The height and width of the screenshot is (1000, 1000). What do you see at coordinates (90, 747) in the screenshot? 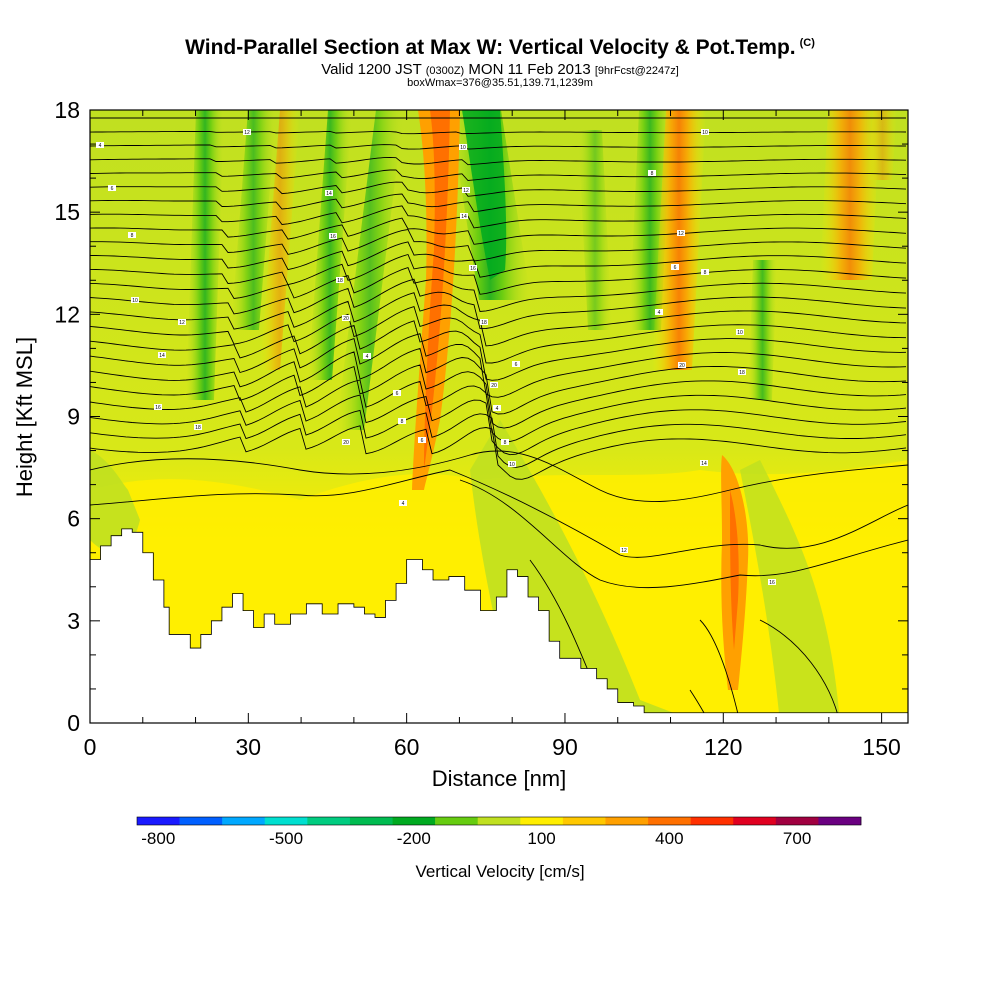
I see `x-tick-label: 0` at bounding box center [90, 747].